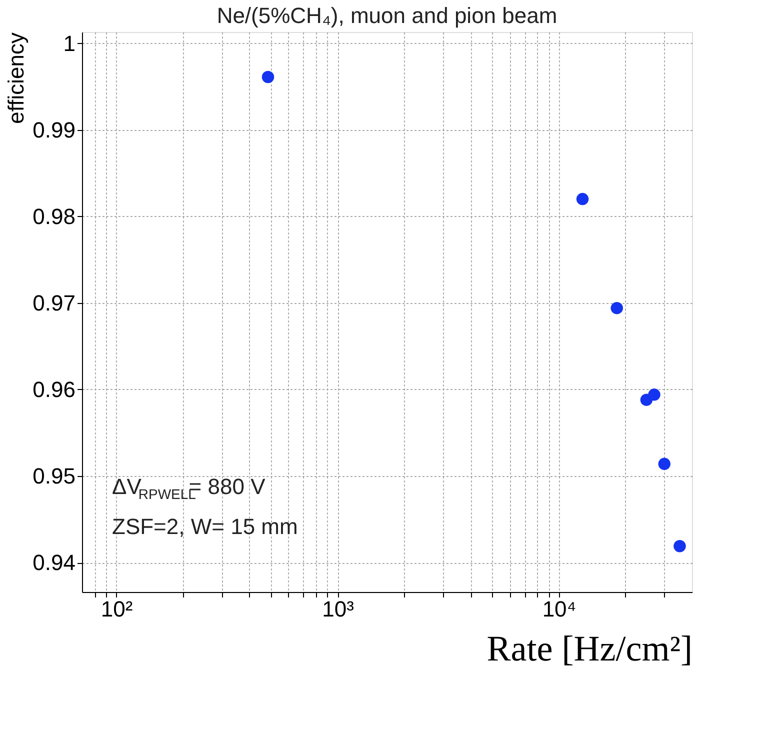 This screenshot has height=738, width=775. I want to click on annotation: ZSF=2, W= 15 mm, so click(205, 526).